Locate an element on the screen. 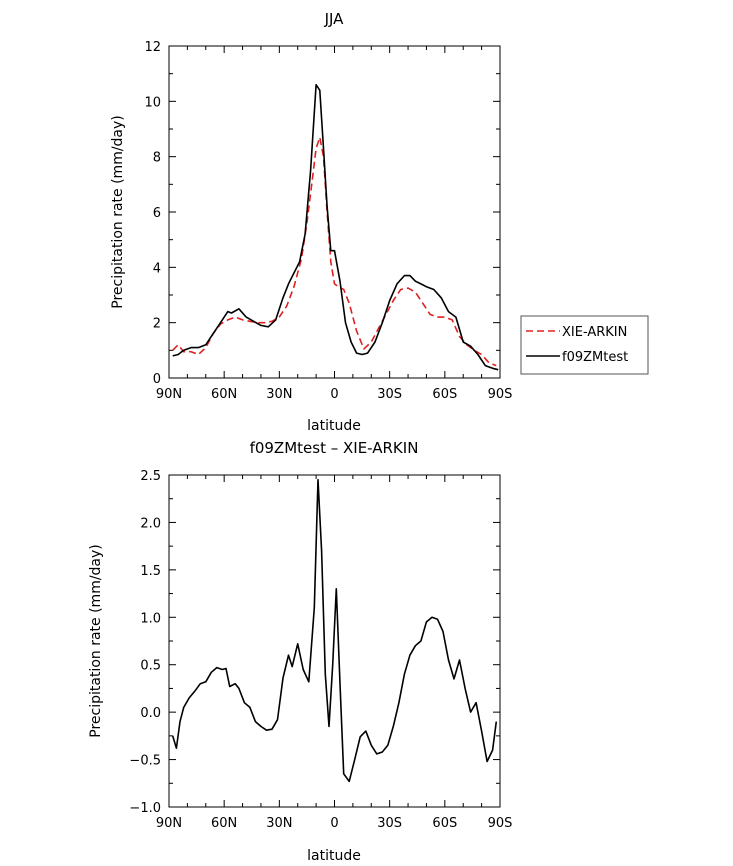 This screenshot has height=866, width=733. panel-2-x-tick-label: 30S is located at coordinates (389, 823).